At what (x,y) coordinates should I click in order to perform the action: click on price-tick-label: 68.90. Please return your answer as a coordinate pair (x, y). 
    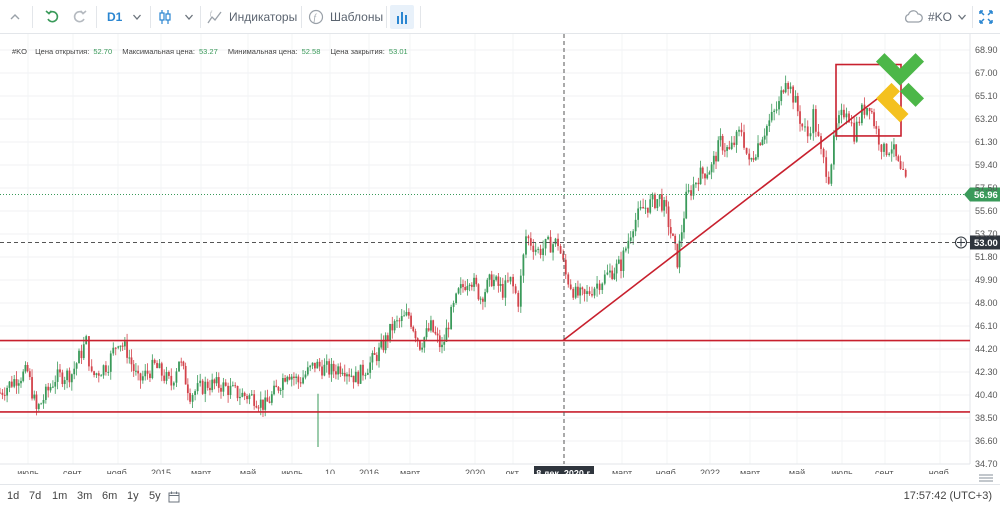
    Looking at the image, I should click on (986, 50).